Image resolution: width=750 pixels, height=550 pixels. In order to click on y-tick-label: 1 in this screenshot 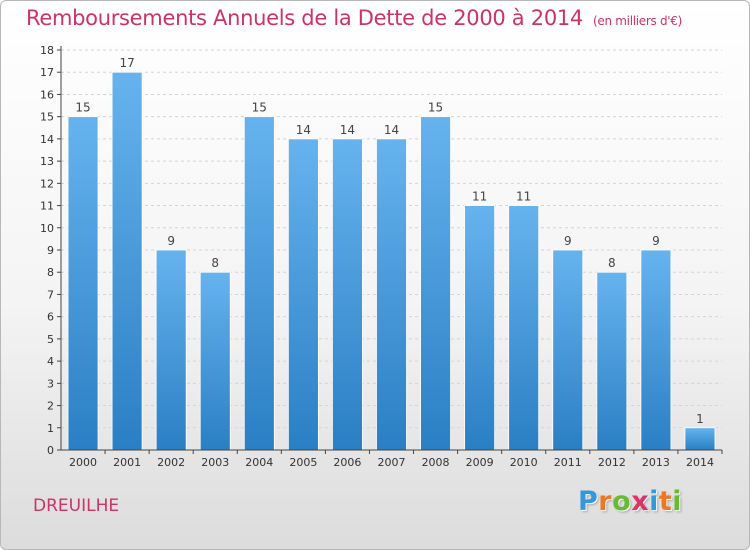, I will do `click(50, 428)`.